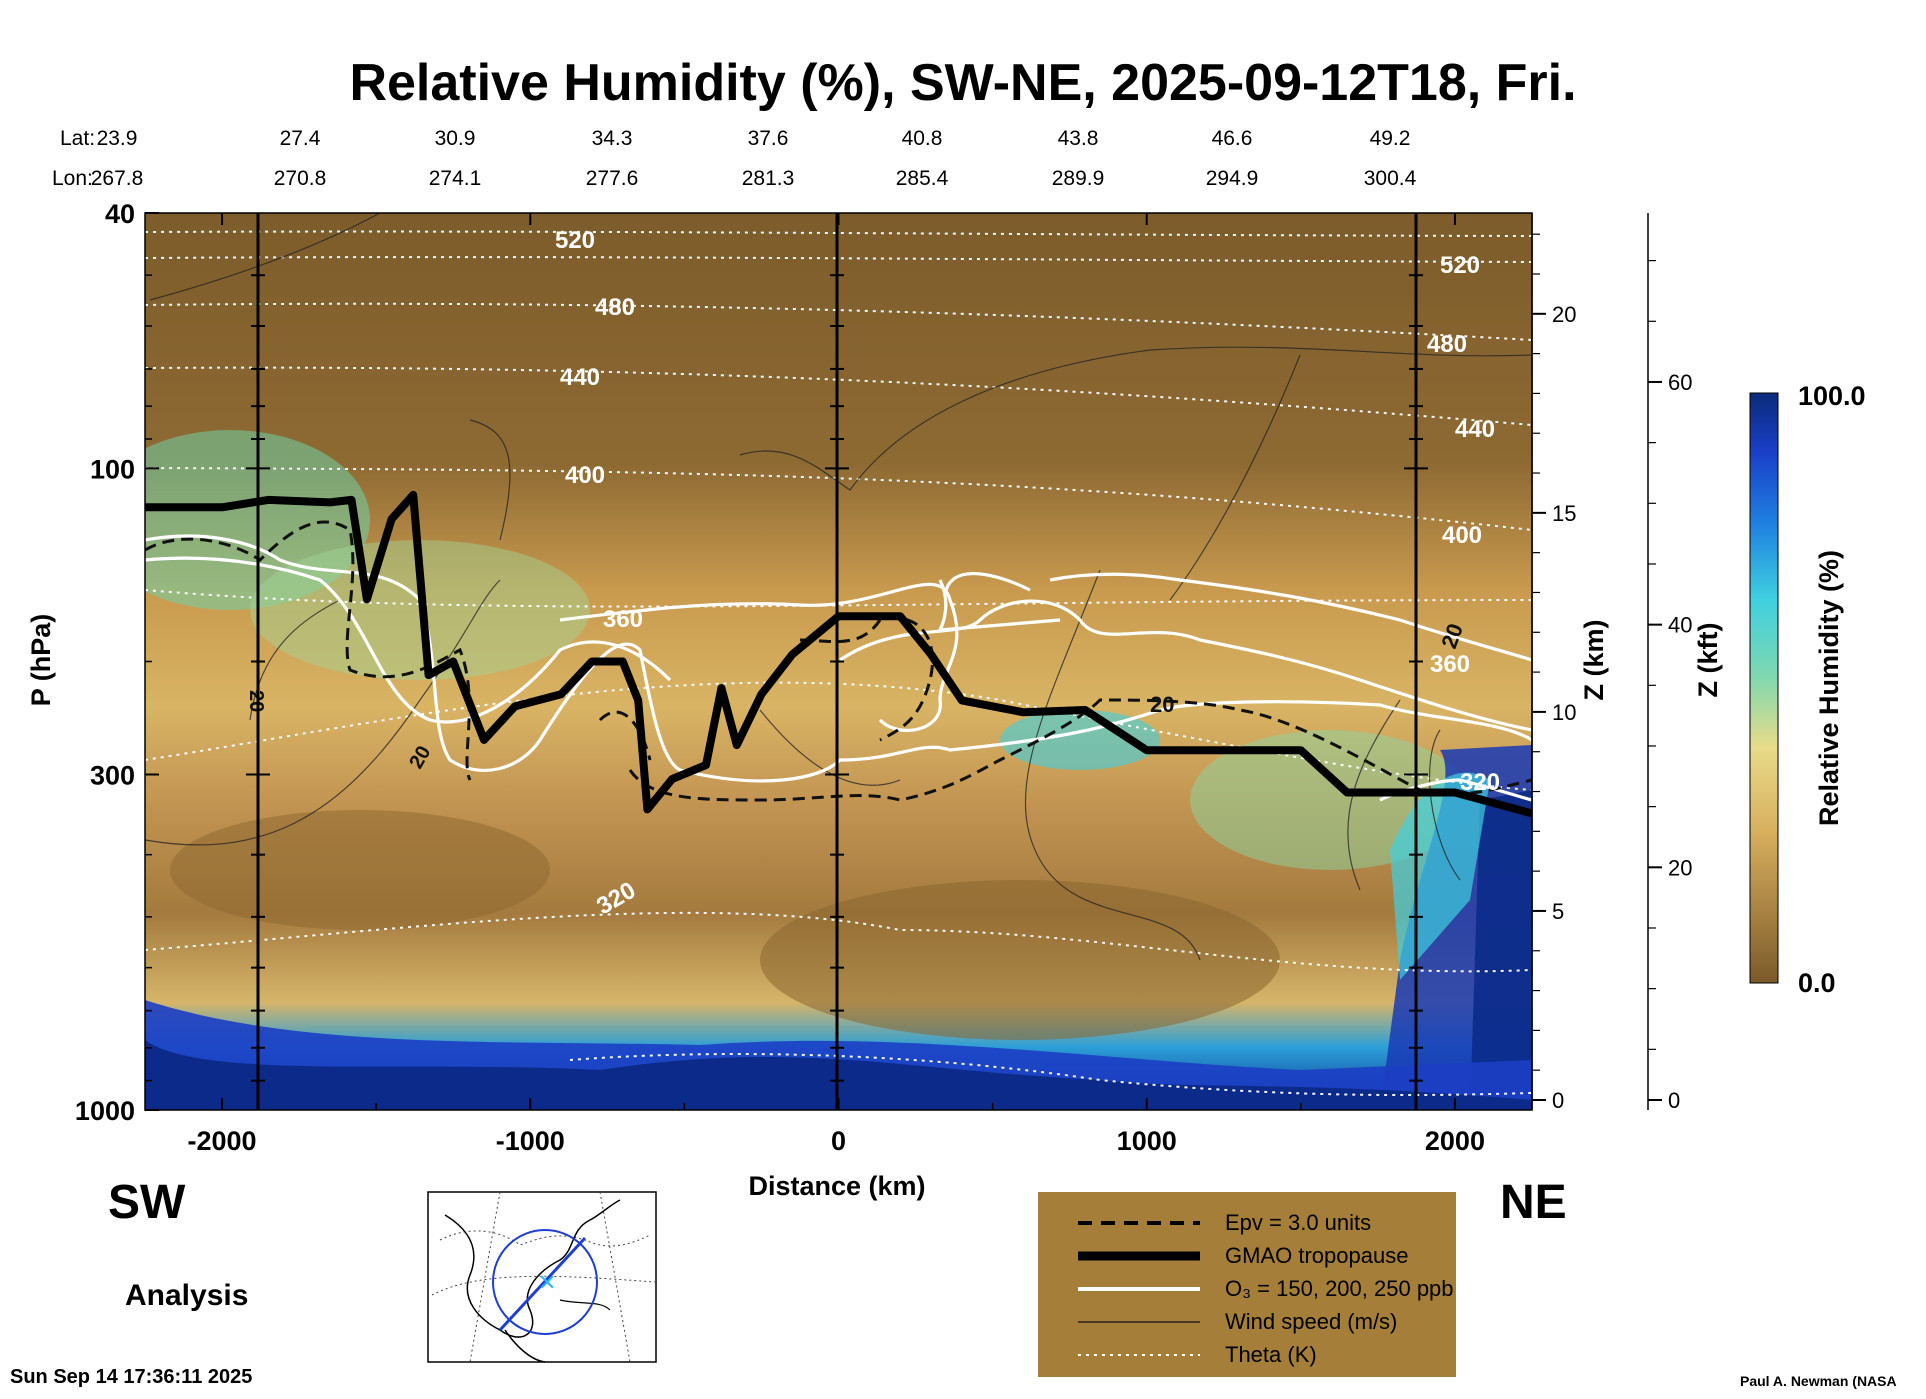  Describe the element at coordinates (105, 1111) in the screenshot. I see `y-tick-label: 1000` at that location.